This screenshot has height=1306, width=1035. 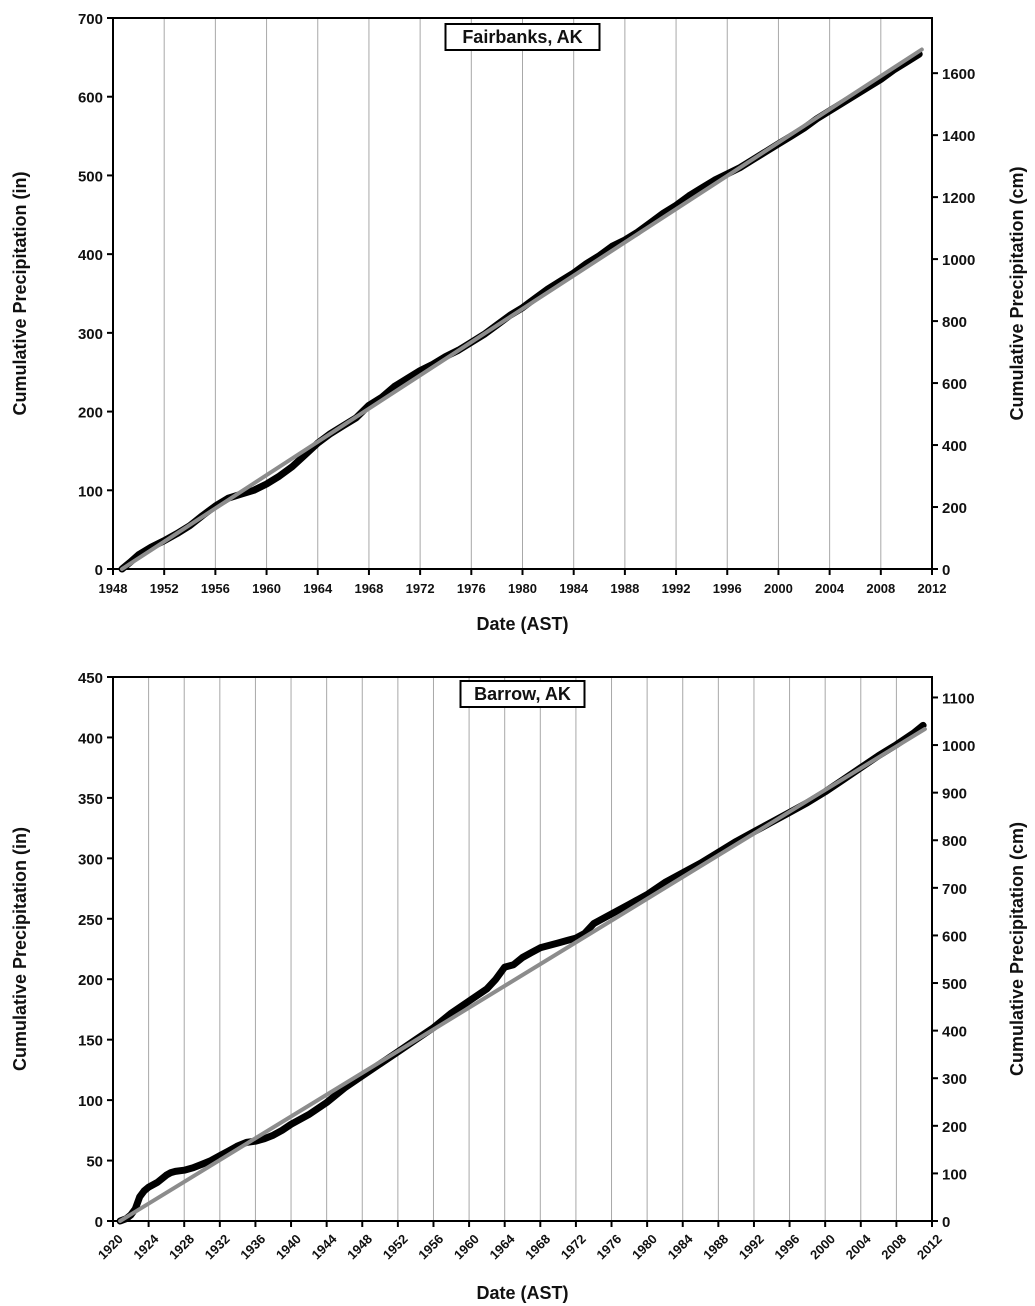 What do you see at coordinates (324, 1247) in the screenshot?
I see `x-tick-label: 1944` at bounding box center [324, 1247].